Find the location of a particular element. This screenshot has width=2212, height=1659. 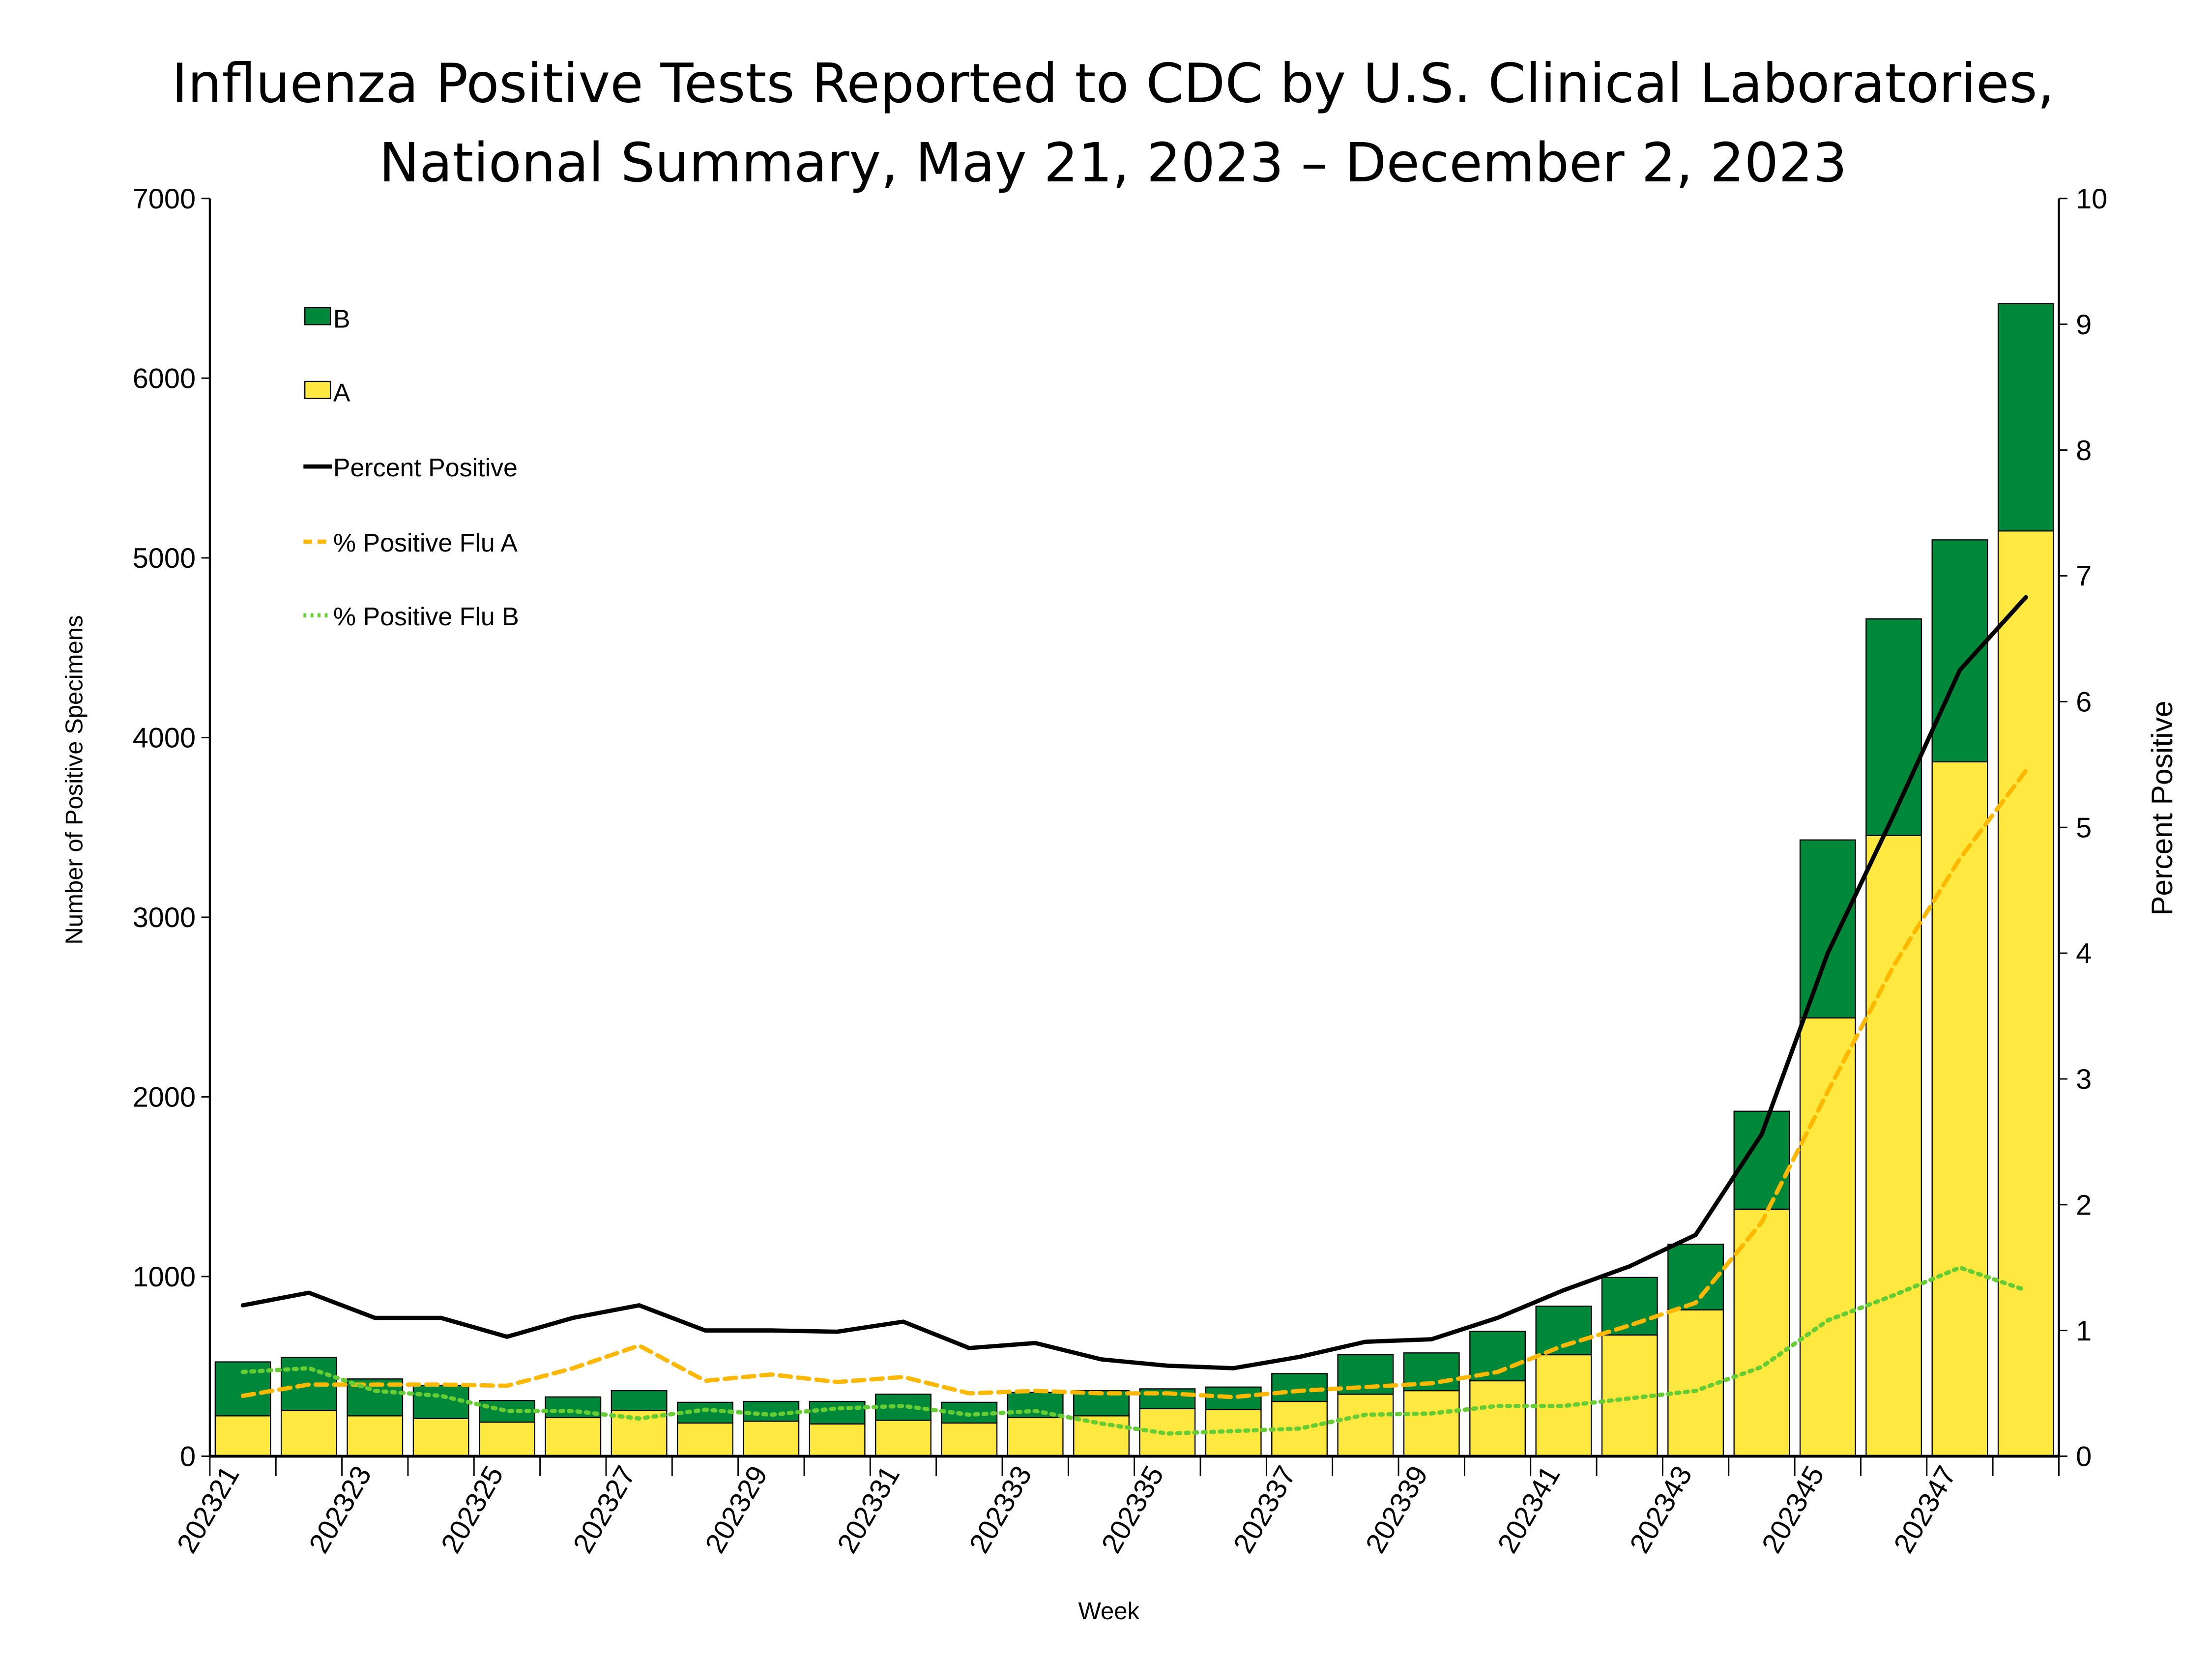

legend-label: B is located at coordinates (342, 319).